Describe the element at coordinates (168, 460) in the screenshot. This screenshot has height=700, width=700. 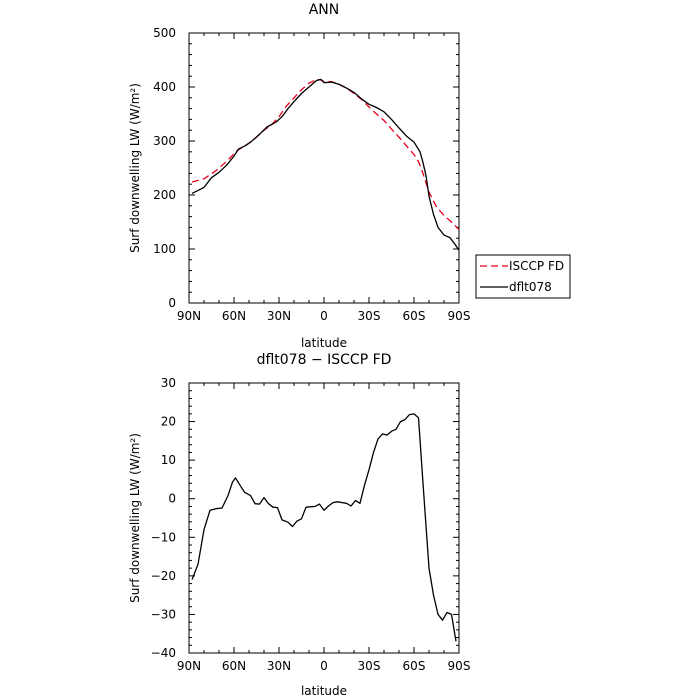
I see `y-tick-label: 10` at that location.